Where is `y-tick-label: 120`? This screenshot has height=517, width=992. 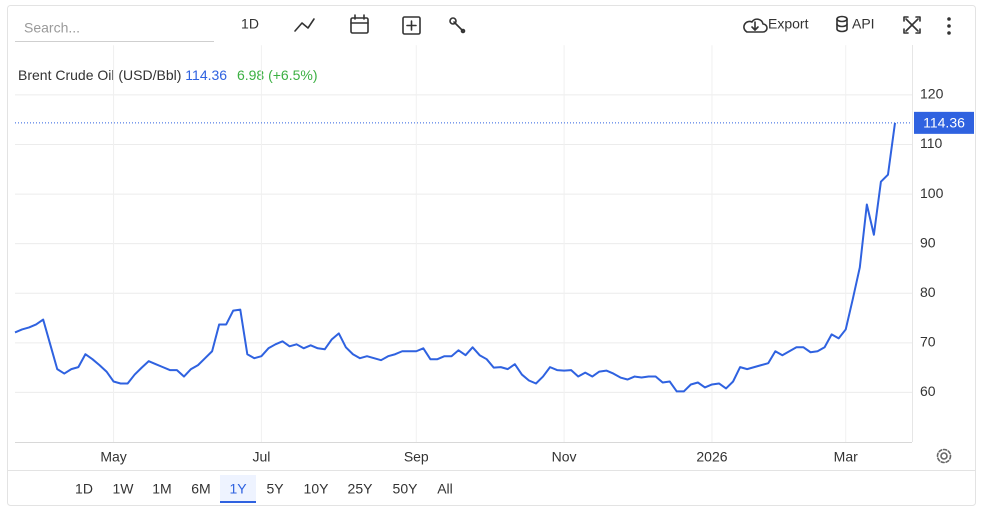
y-tick-label: 120 is located at coordinates (932, 94).